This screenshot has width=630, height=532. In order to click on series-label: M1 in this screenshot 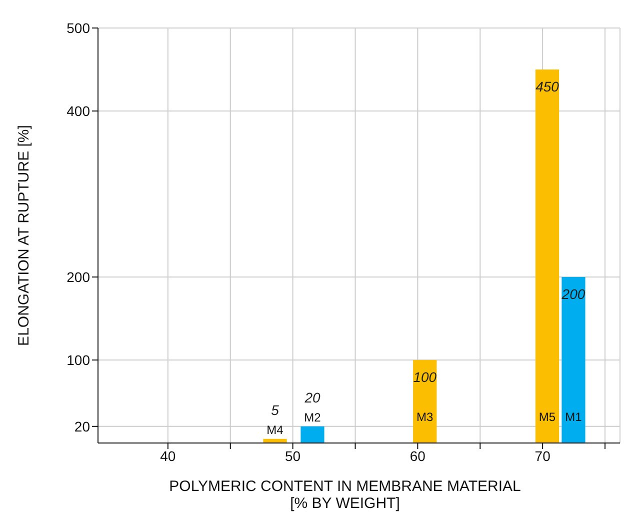, I will do `click(573, 417)`.